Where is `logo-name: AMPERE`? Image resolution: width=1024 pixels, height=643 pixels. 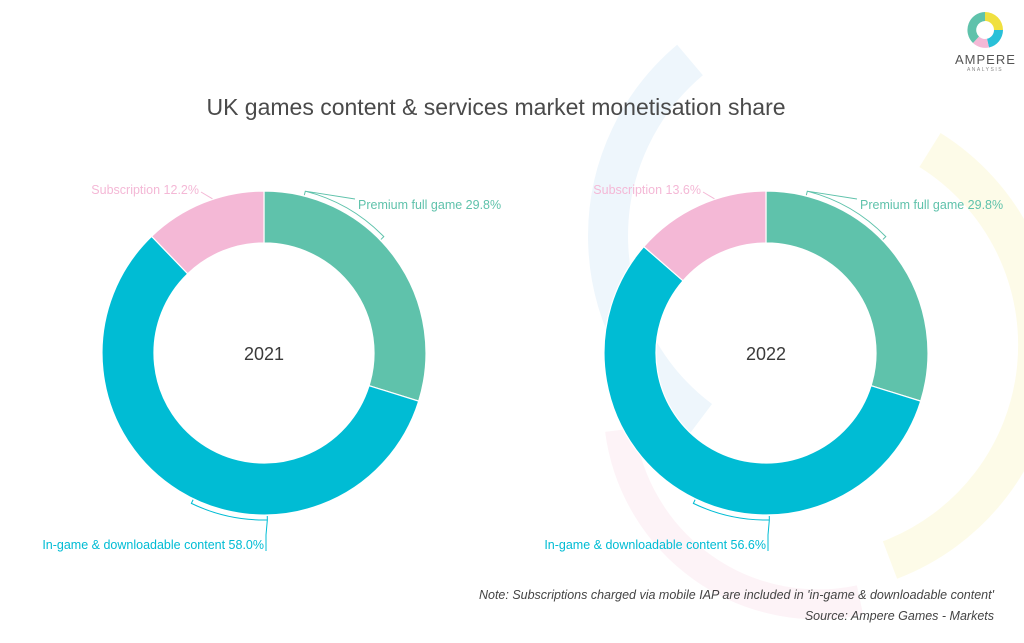 logo-name: AMPERE is located at coordinates (985, 59).